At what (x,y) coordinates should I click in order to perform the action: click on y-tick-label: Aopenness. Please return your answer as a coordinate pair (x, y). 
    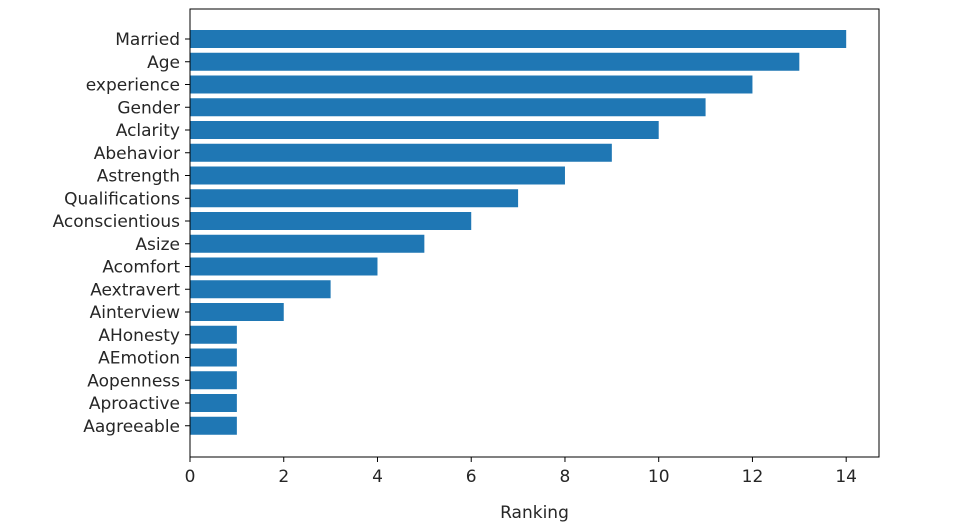
    Looking at the image, I should click on (133, 381).